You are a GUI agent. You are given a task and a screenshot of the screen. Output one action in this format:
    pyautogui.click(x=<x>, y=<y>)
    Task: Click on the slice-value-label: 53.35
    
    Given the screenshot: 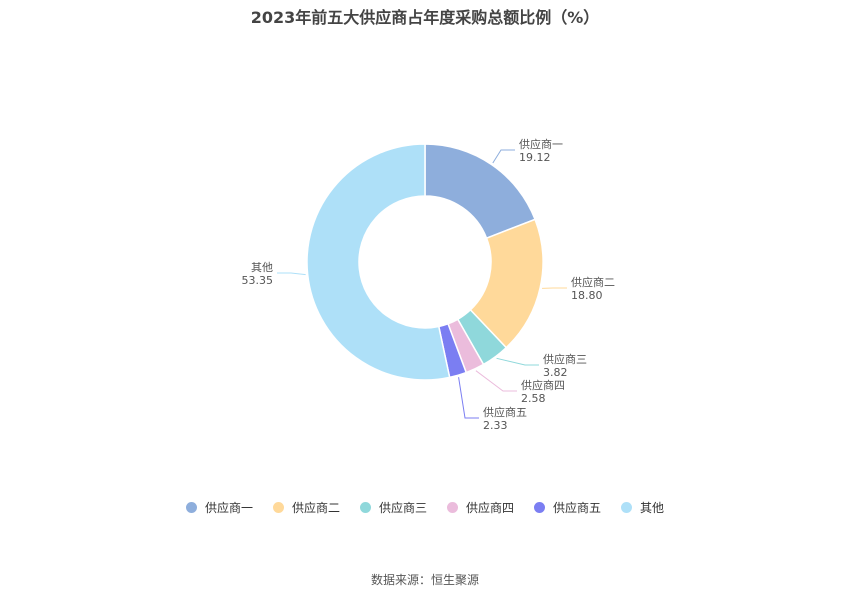 What is the action you would take?
    pyautogui.click(x=258, y=280)
    